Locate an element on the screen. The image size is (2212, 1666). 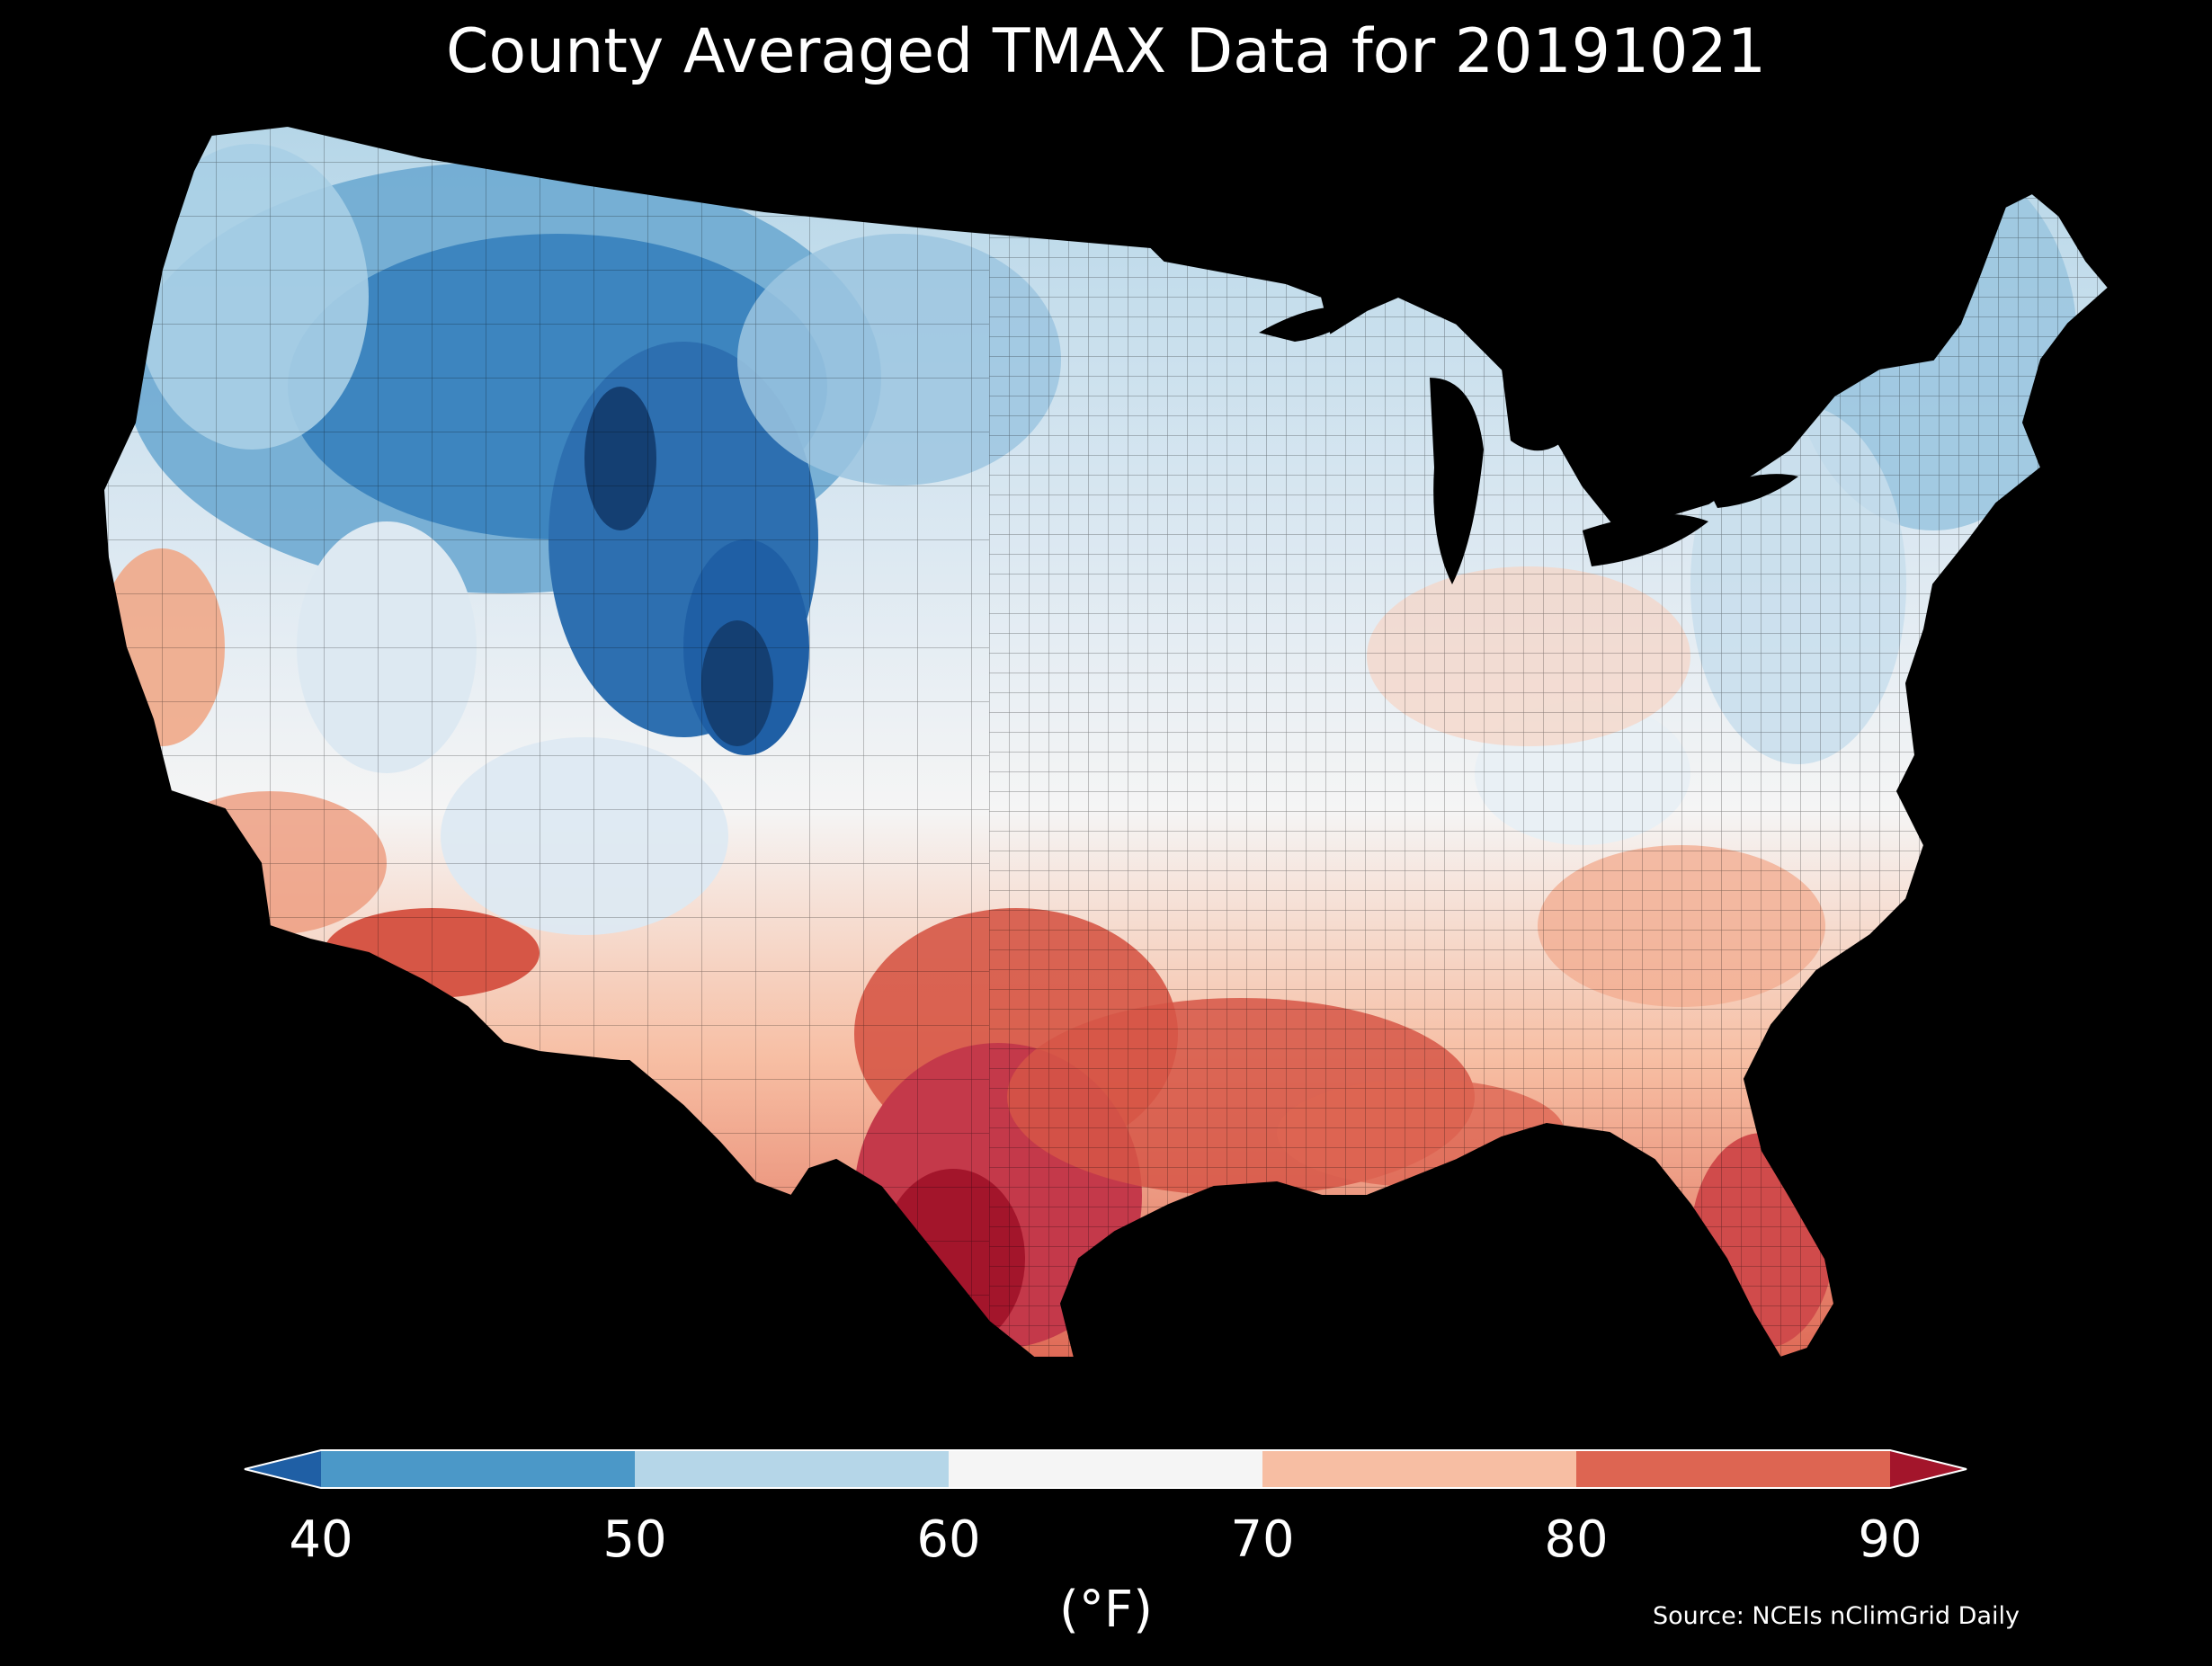
great-lakes is located at coordinates (1528, 445).